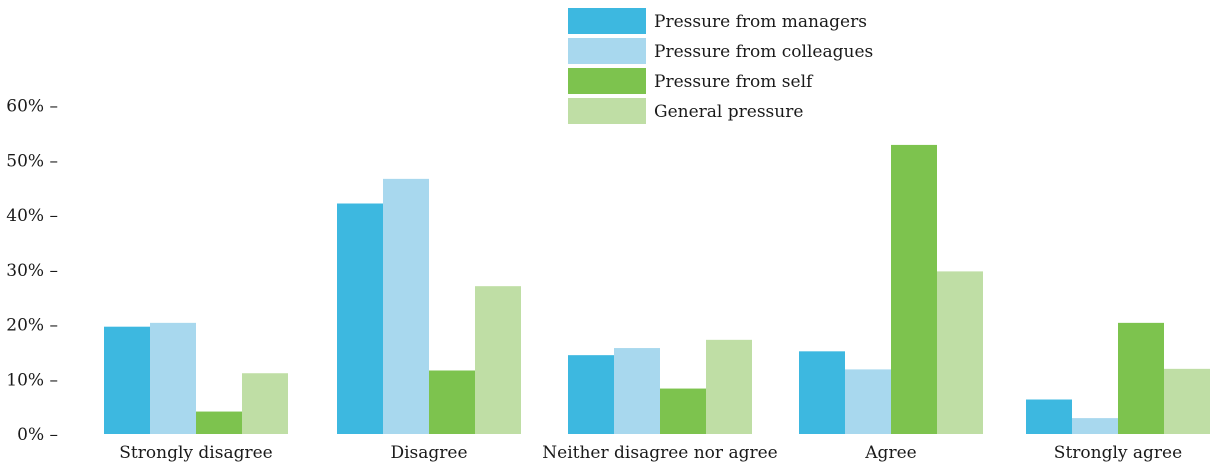  I want to click on x-category-label-strongly-disagree: Strongly disagree, so click(195, 453).